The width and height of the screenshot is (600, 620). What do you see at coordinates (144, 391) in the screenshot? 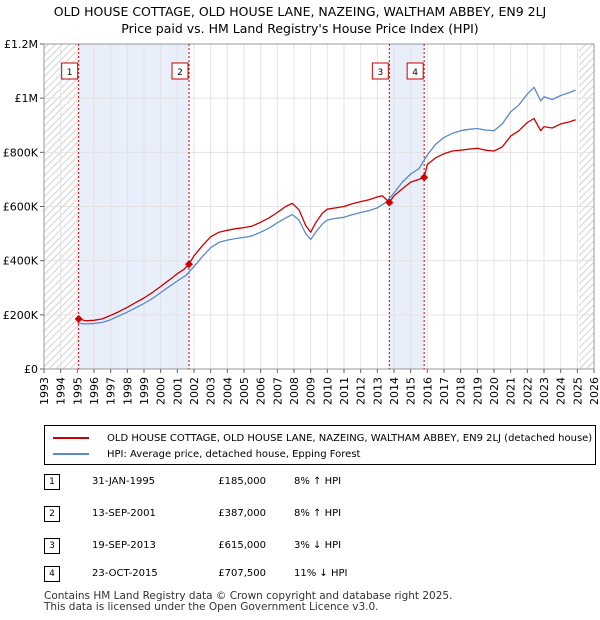
I see `x-tick-label: 1999` at bounding box center [144, 391].